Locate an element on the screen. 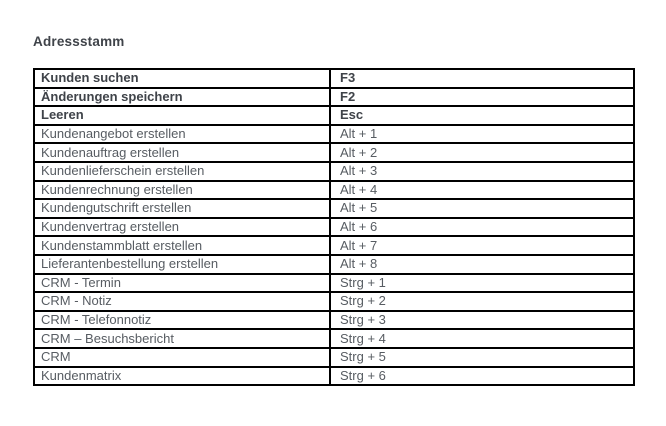 The height and width of the screenshot is (426, 666). table-row: CRM - Termin Strg + 1 is located at coordinates (334, 283).